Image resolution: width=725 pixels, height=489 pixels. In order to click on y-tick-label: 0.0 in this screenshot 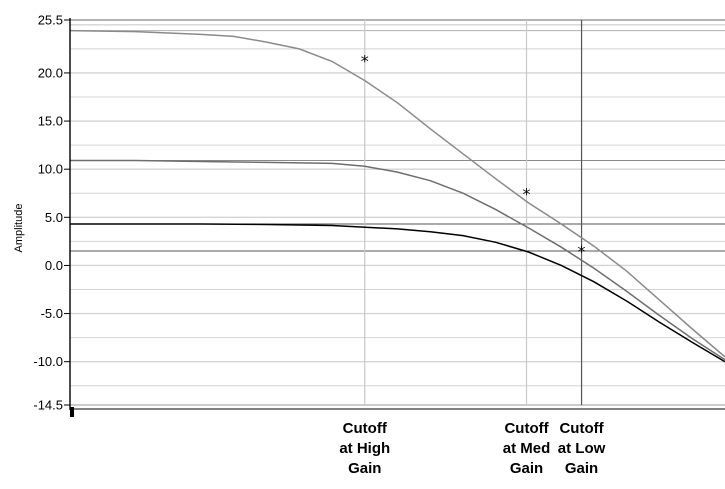, I will do `click(54, 265)`.